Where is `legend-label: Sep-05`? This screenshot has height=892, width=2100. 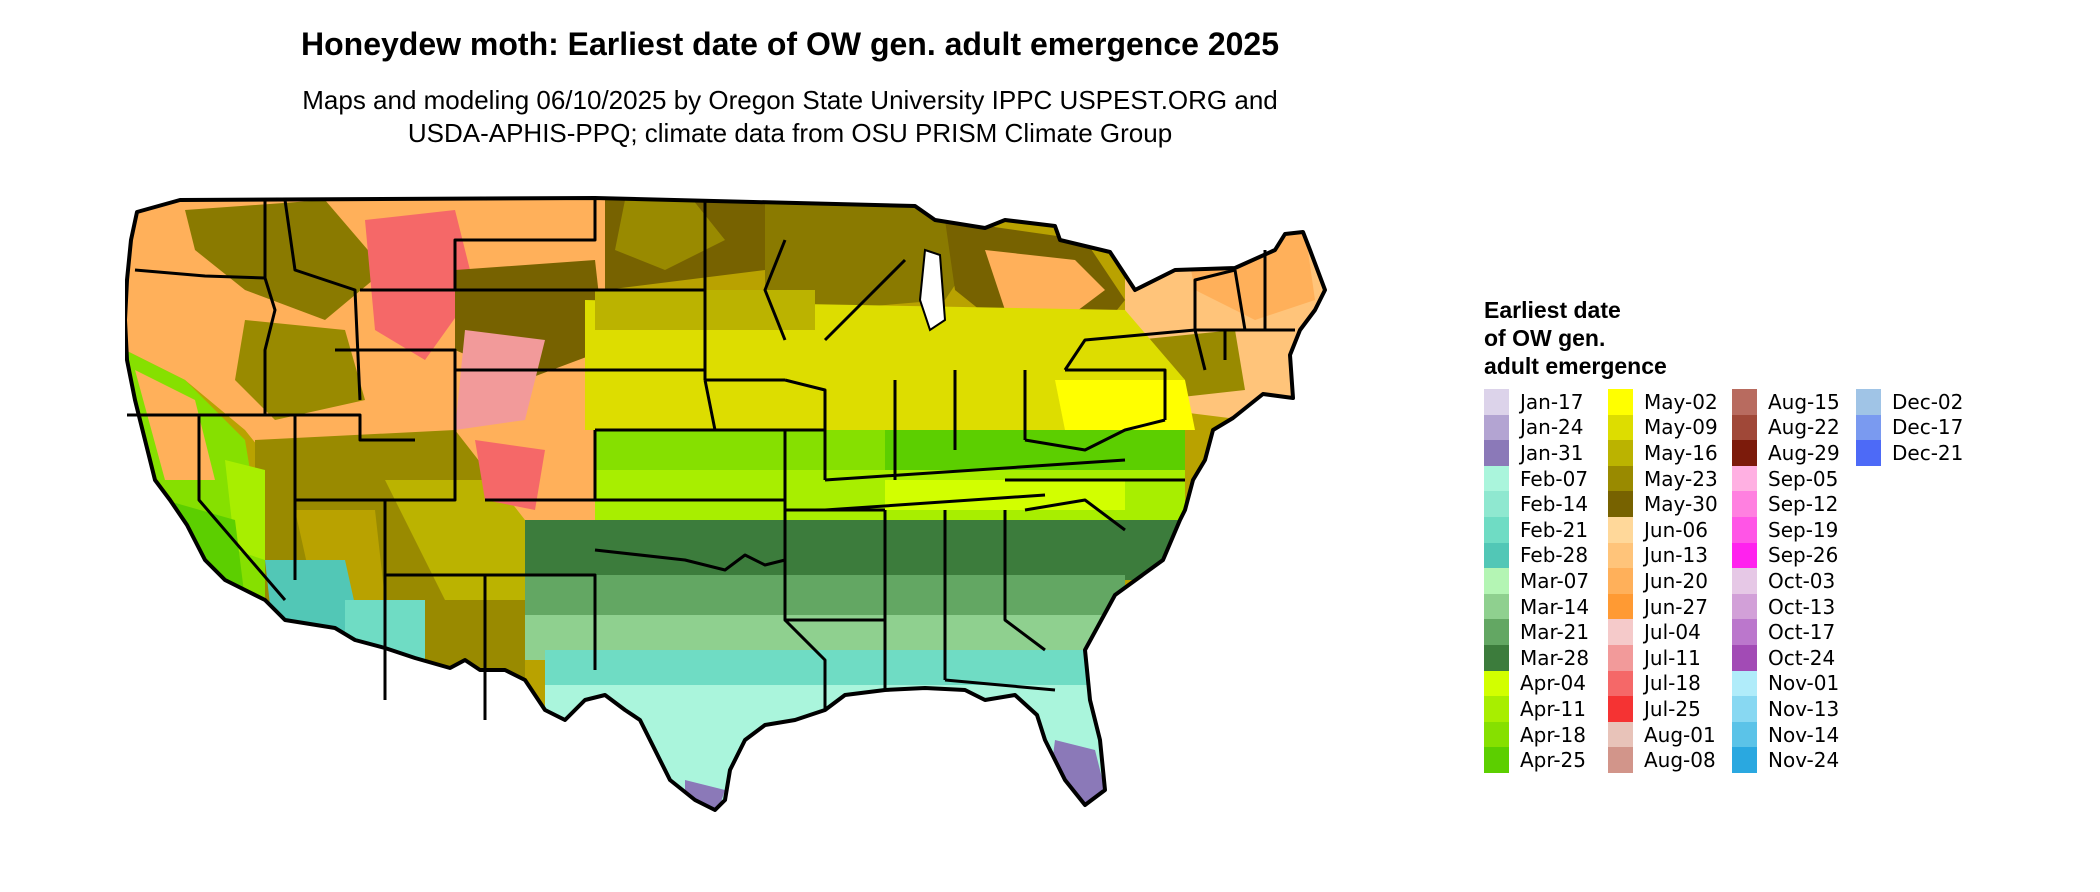 legend-label: Sep-05 is located at coordinates (1803, 478).